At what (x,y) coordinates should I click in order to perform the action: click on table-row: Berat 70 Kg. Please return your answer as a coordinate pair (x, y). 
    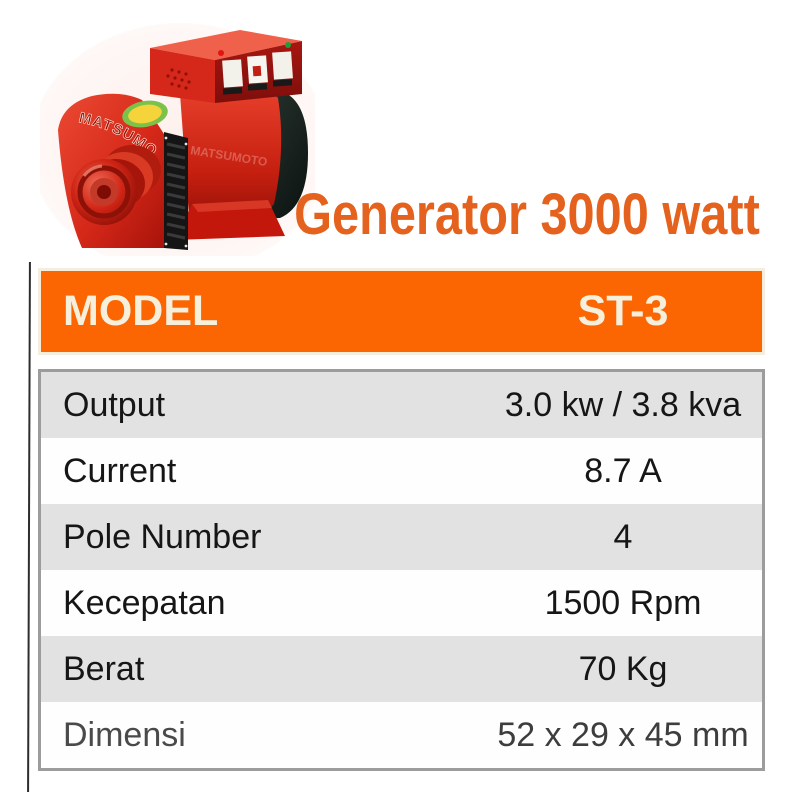
    Looking at the image, I should click on (401, 669).